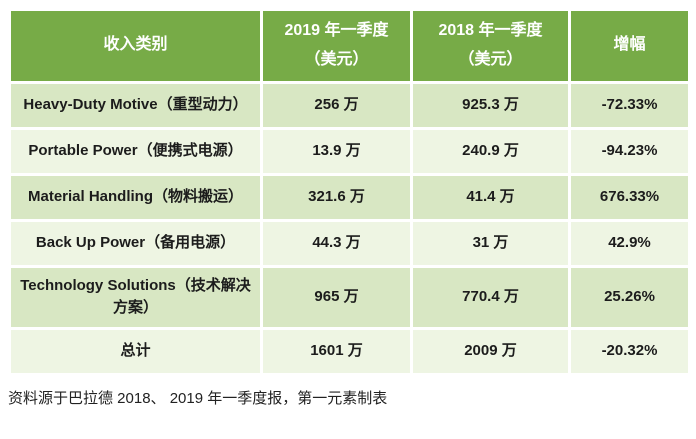 The width and height of the screenshot is (696, 439). Describe the element at coordinates (629, 243) in the screenshot. I see `cell-growth: 42.9%` at that location.